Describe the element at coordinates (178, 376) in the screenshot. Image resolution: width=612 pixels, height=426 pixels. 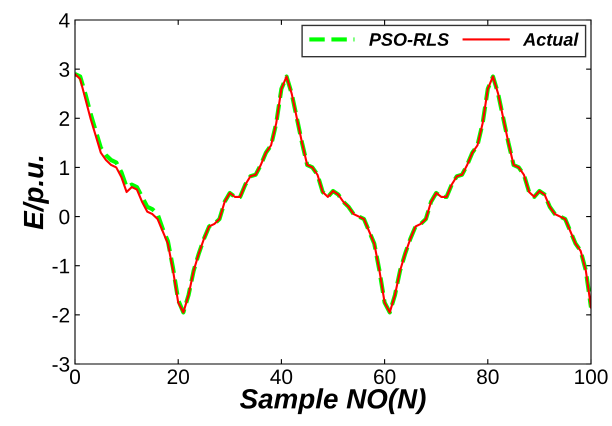
I see `x-tick-label: 20` at that location.